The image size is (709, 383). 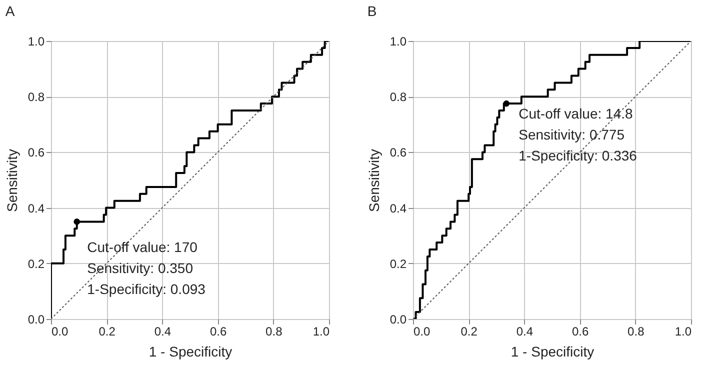 What do you see at coordinates (140, 268) in the screenshot?
I see `annotation: Sensitivity: 0.350` at bounding box center [140, 268].